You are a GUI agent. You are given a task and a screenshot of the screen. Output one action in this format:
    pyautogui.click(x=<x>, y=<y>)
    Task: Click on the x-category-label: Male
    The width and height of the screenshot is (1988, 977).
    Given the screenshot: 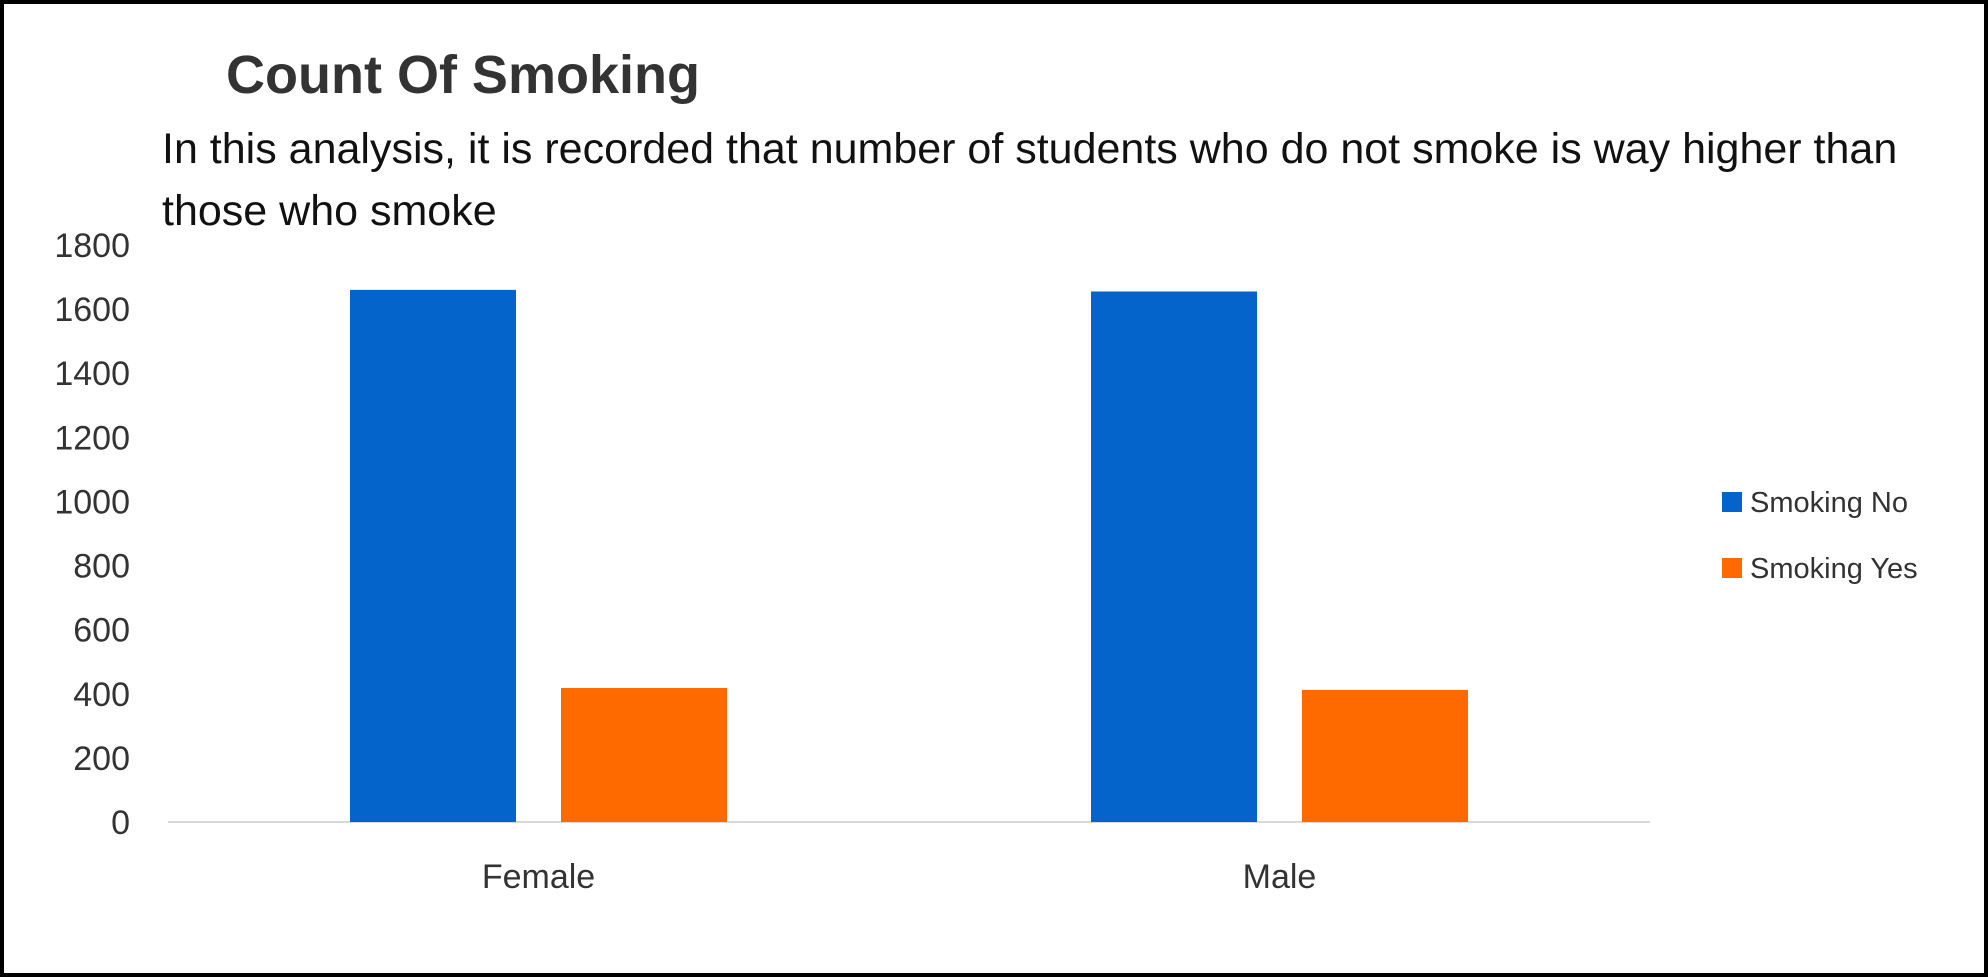 What is the action you would take?
    pyautogui.click(x=1280, y=877)
    